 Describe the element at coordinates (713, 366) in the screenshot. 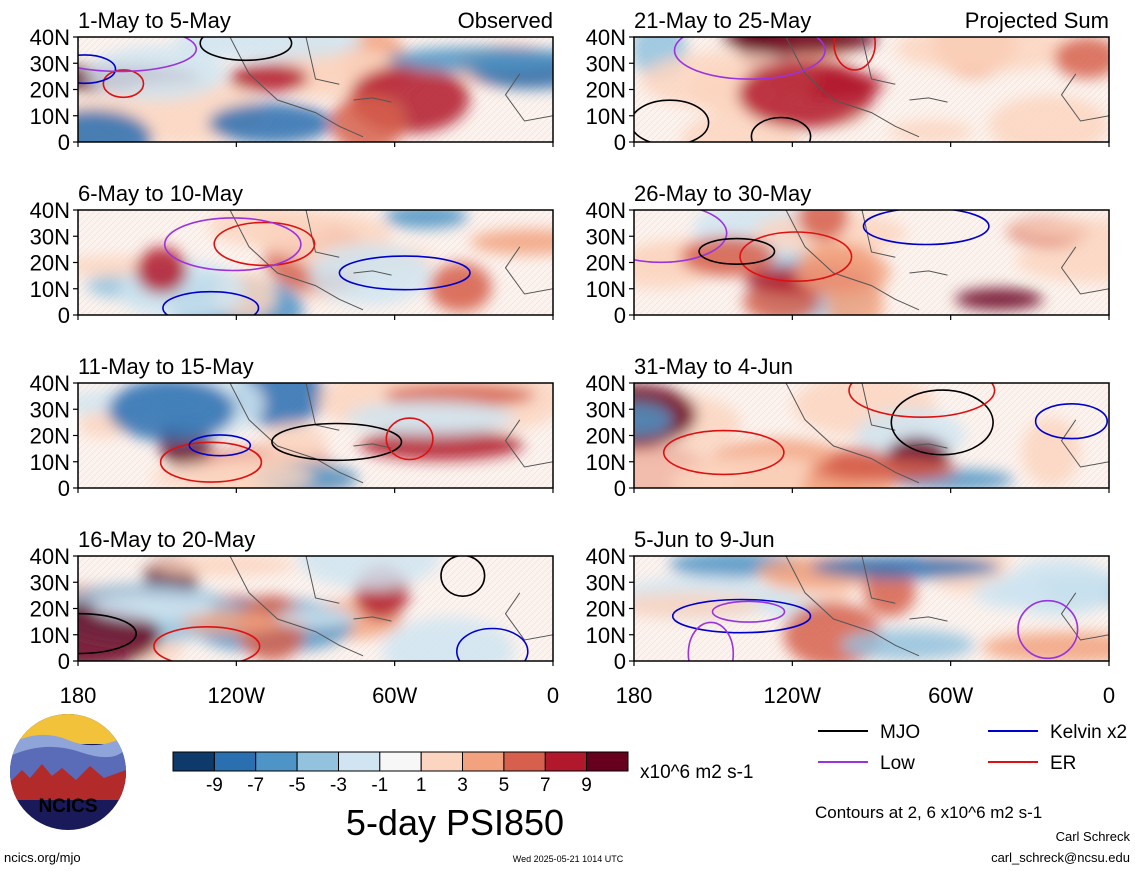

I see `panel-label: 31-May to 4-Jun` at that location.